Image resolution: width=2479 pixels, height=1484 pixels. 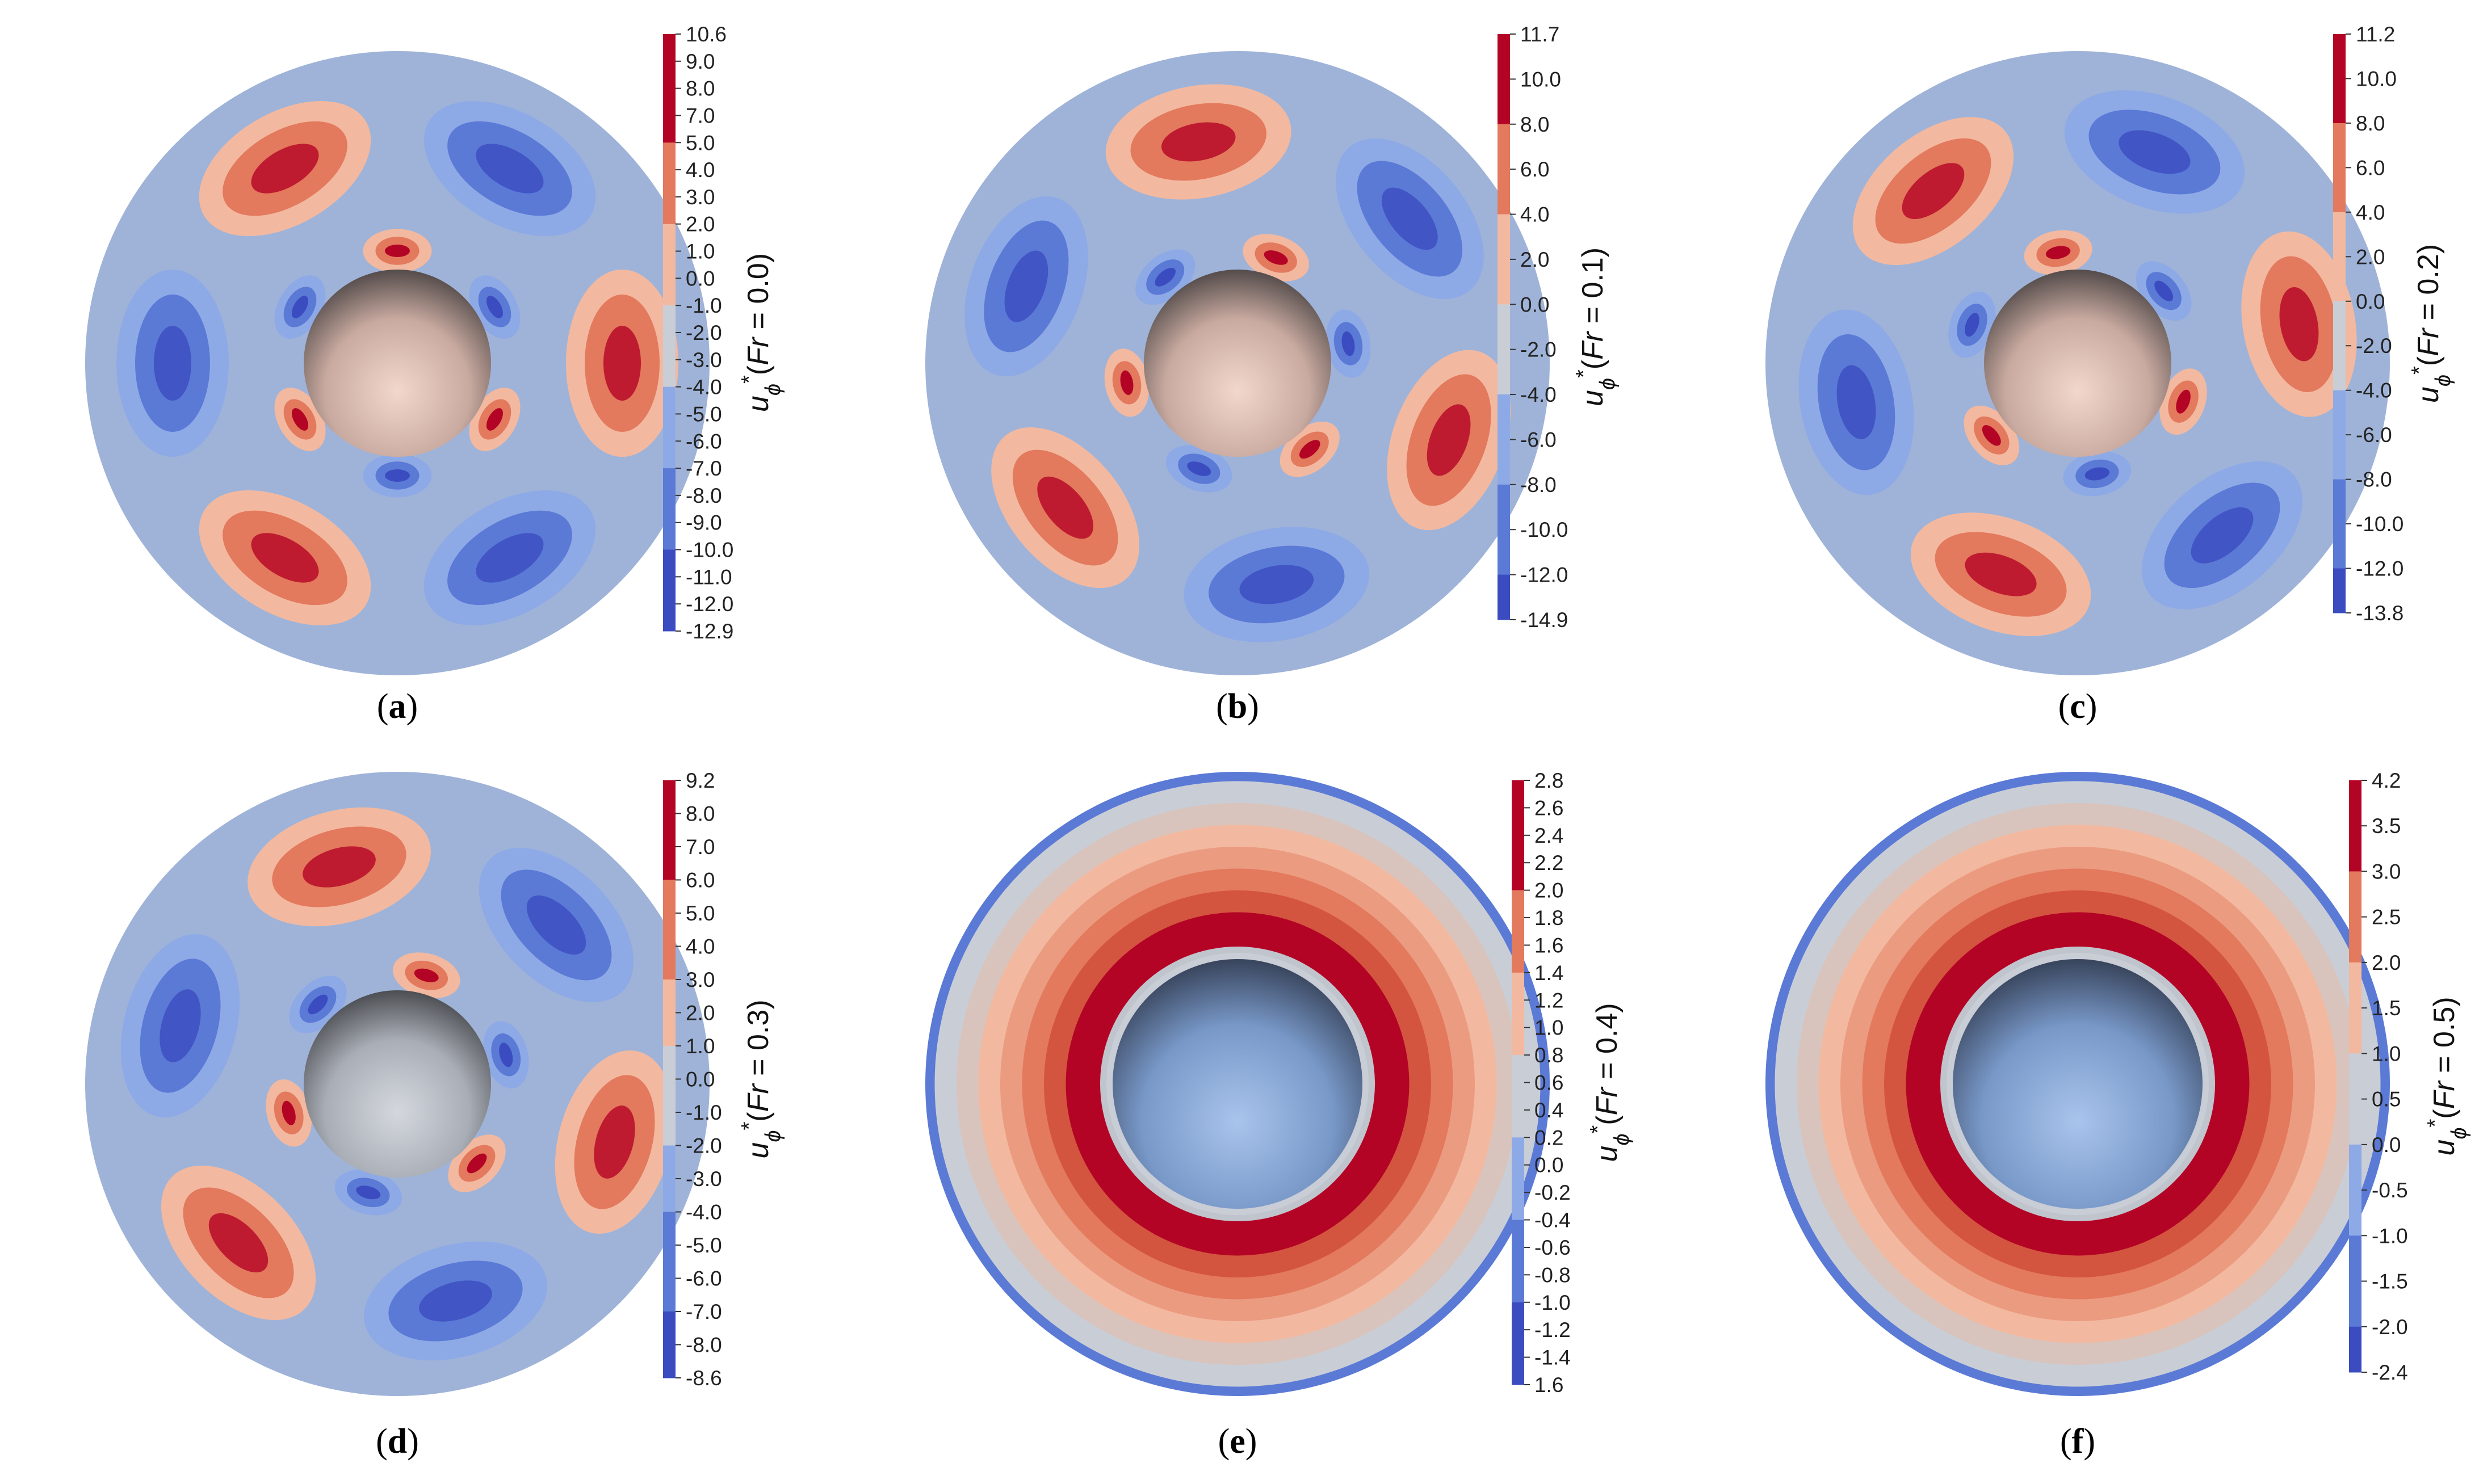 What do you see at coordinates (397, 707) in the screenshot?
I see `panel-caption: (a)` at bounding box center [397, 707].